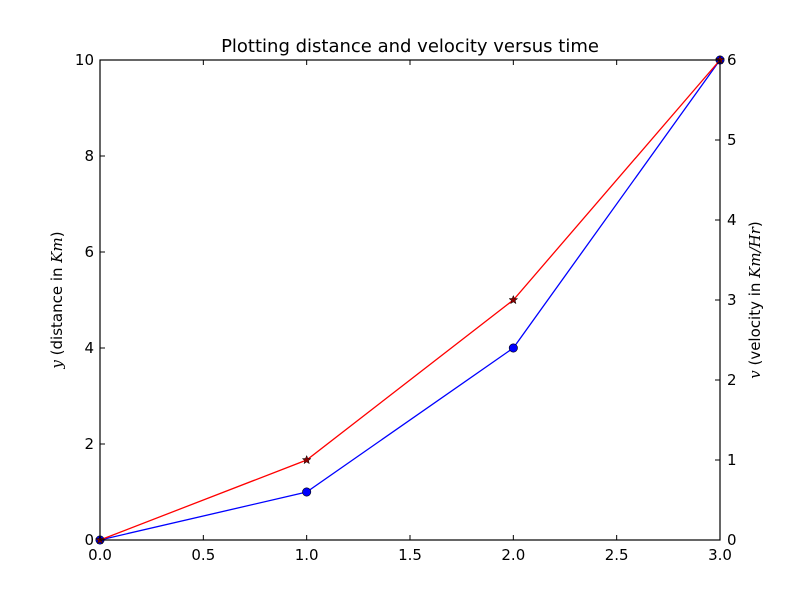 This screenshot has height=600, width=800. I want to click on y-tick-label-2: 4, so click(89, 348).